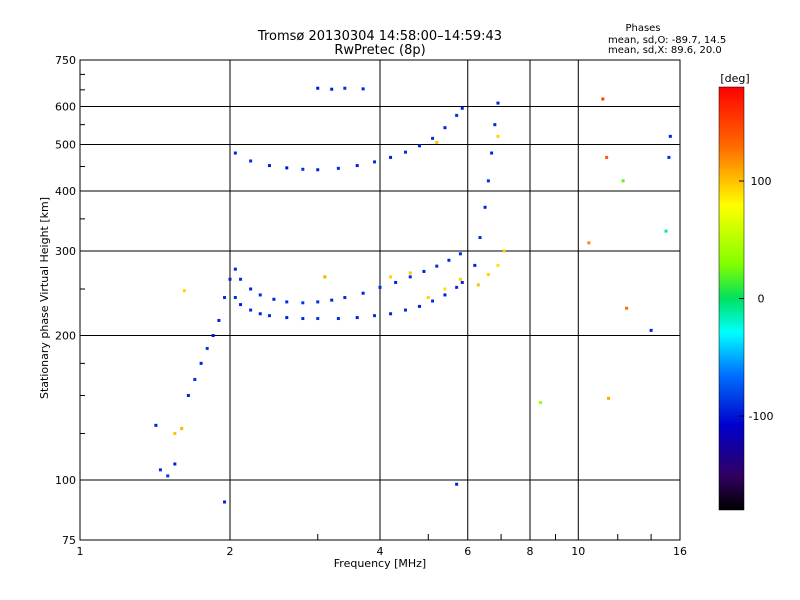 This screenshot has height=600, width=800. What do you see at coordinates (80, 551) in the screenshot?
I see `x-tick-label: 1` at bounding box center [80, 551].